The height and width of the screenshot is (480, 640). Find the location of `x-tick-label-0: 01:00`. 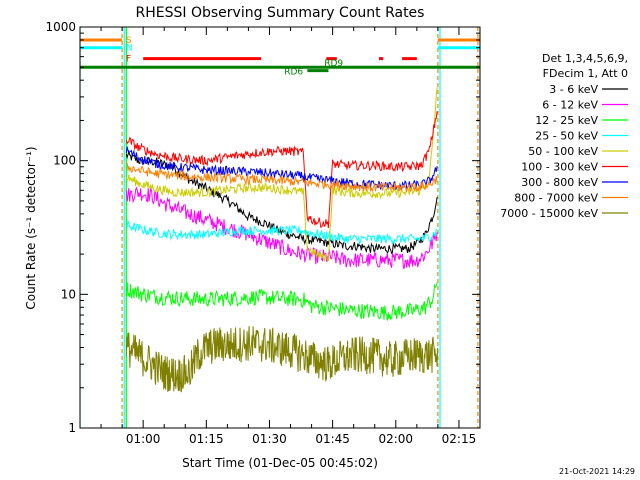

x-tick-label-0: 01:00 is located at coordinates (143, 439).